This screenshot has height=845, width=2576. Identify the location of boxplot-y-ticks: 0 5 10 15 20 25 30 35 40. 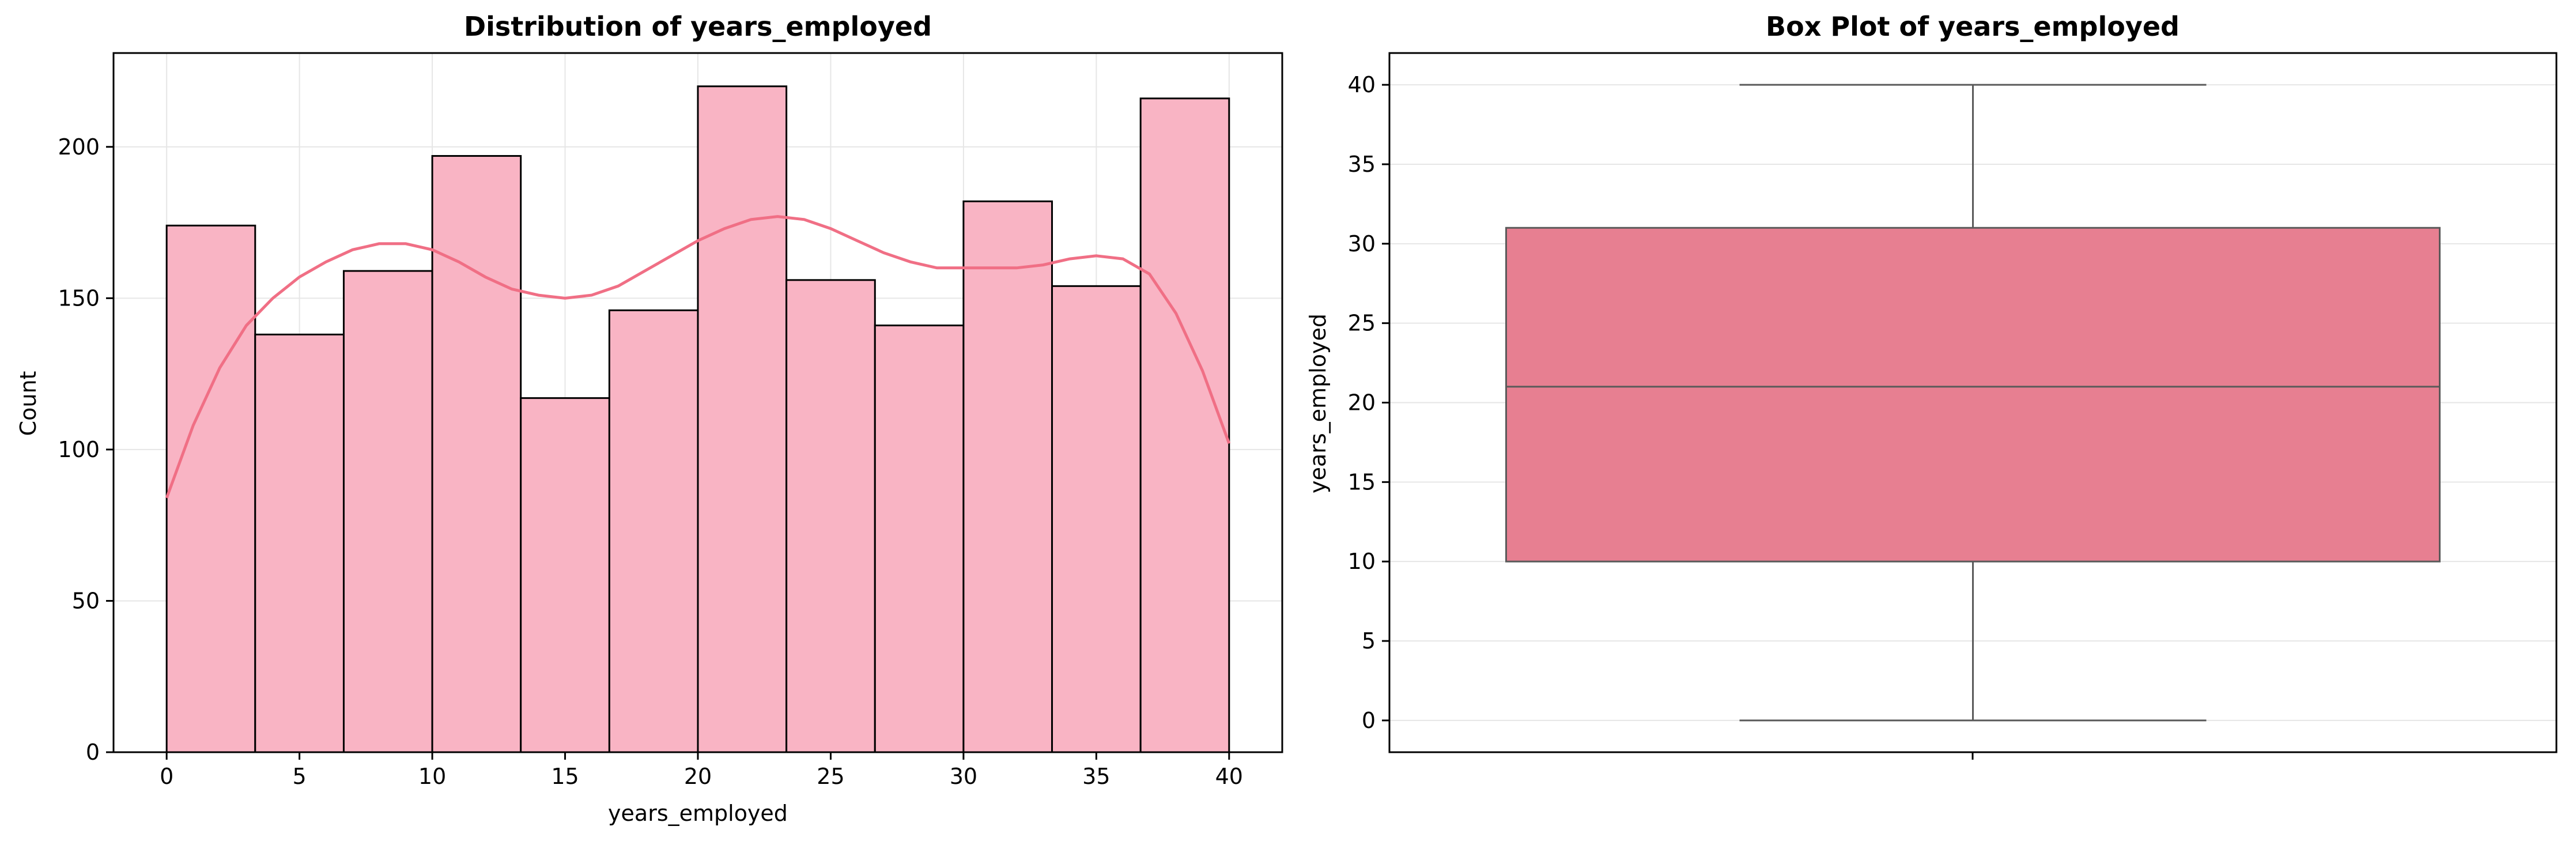
(1368, 403).